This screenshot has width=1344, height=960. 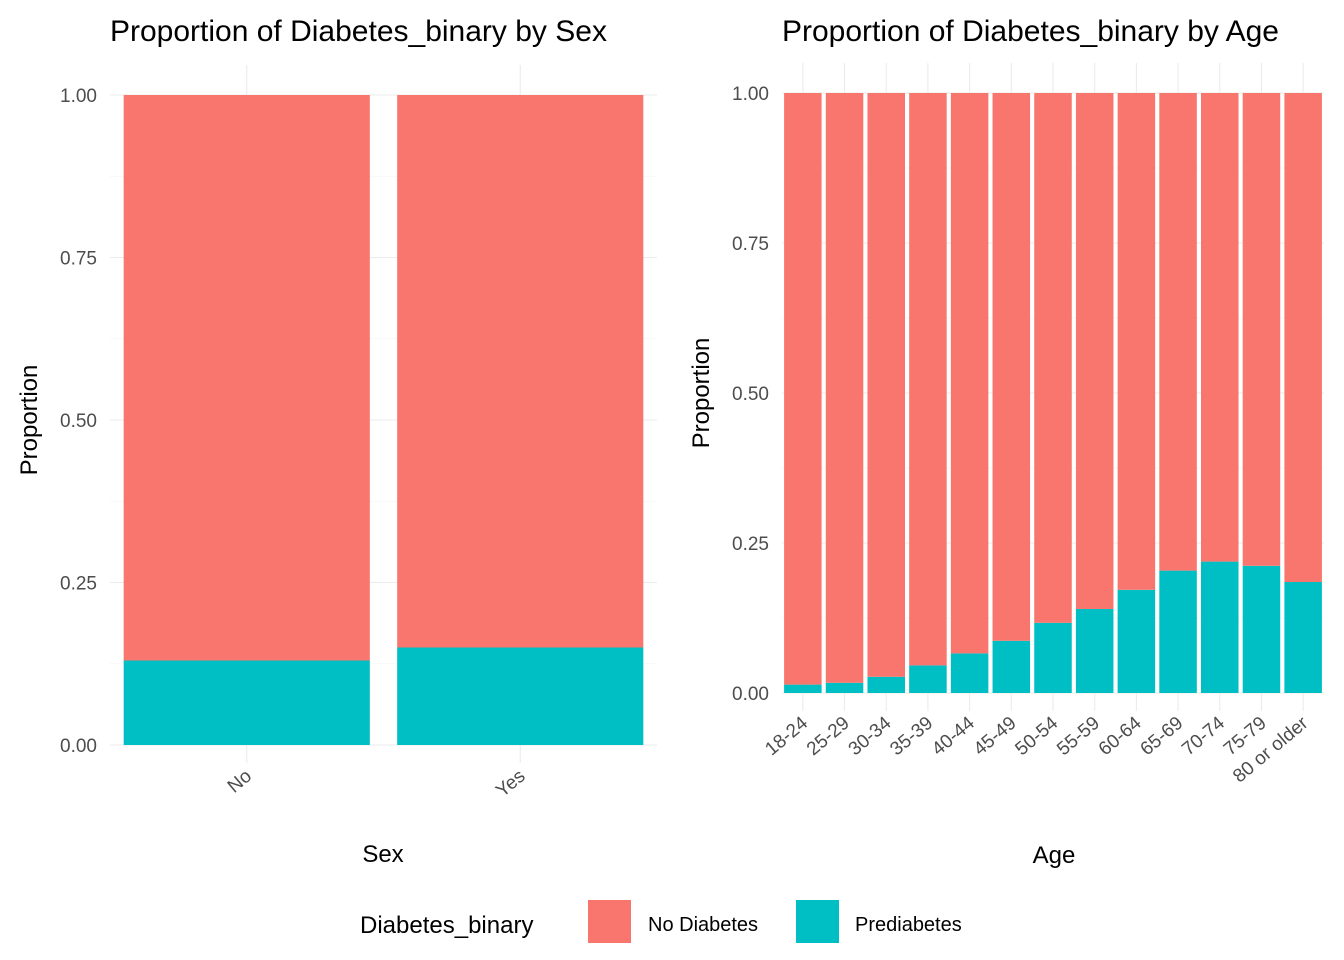 I want to click on bar-no-no-diabetes, so click(x=246, y=378).